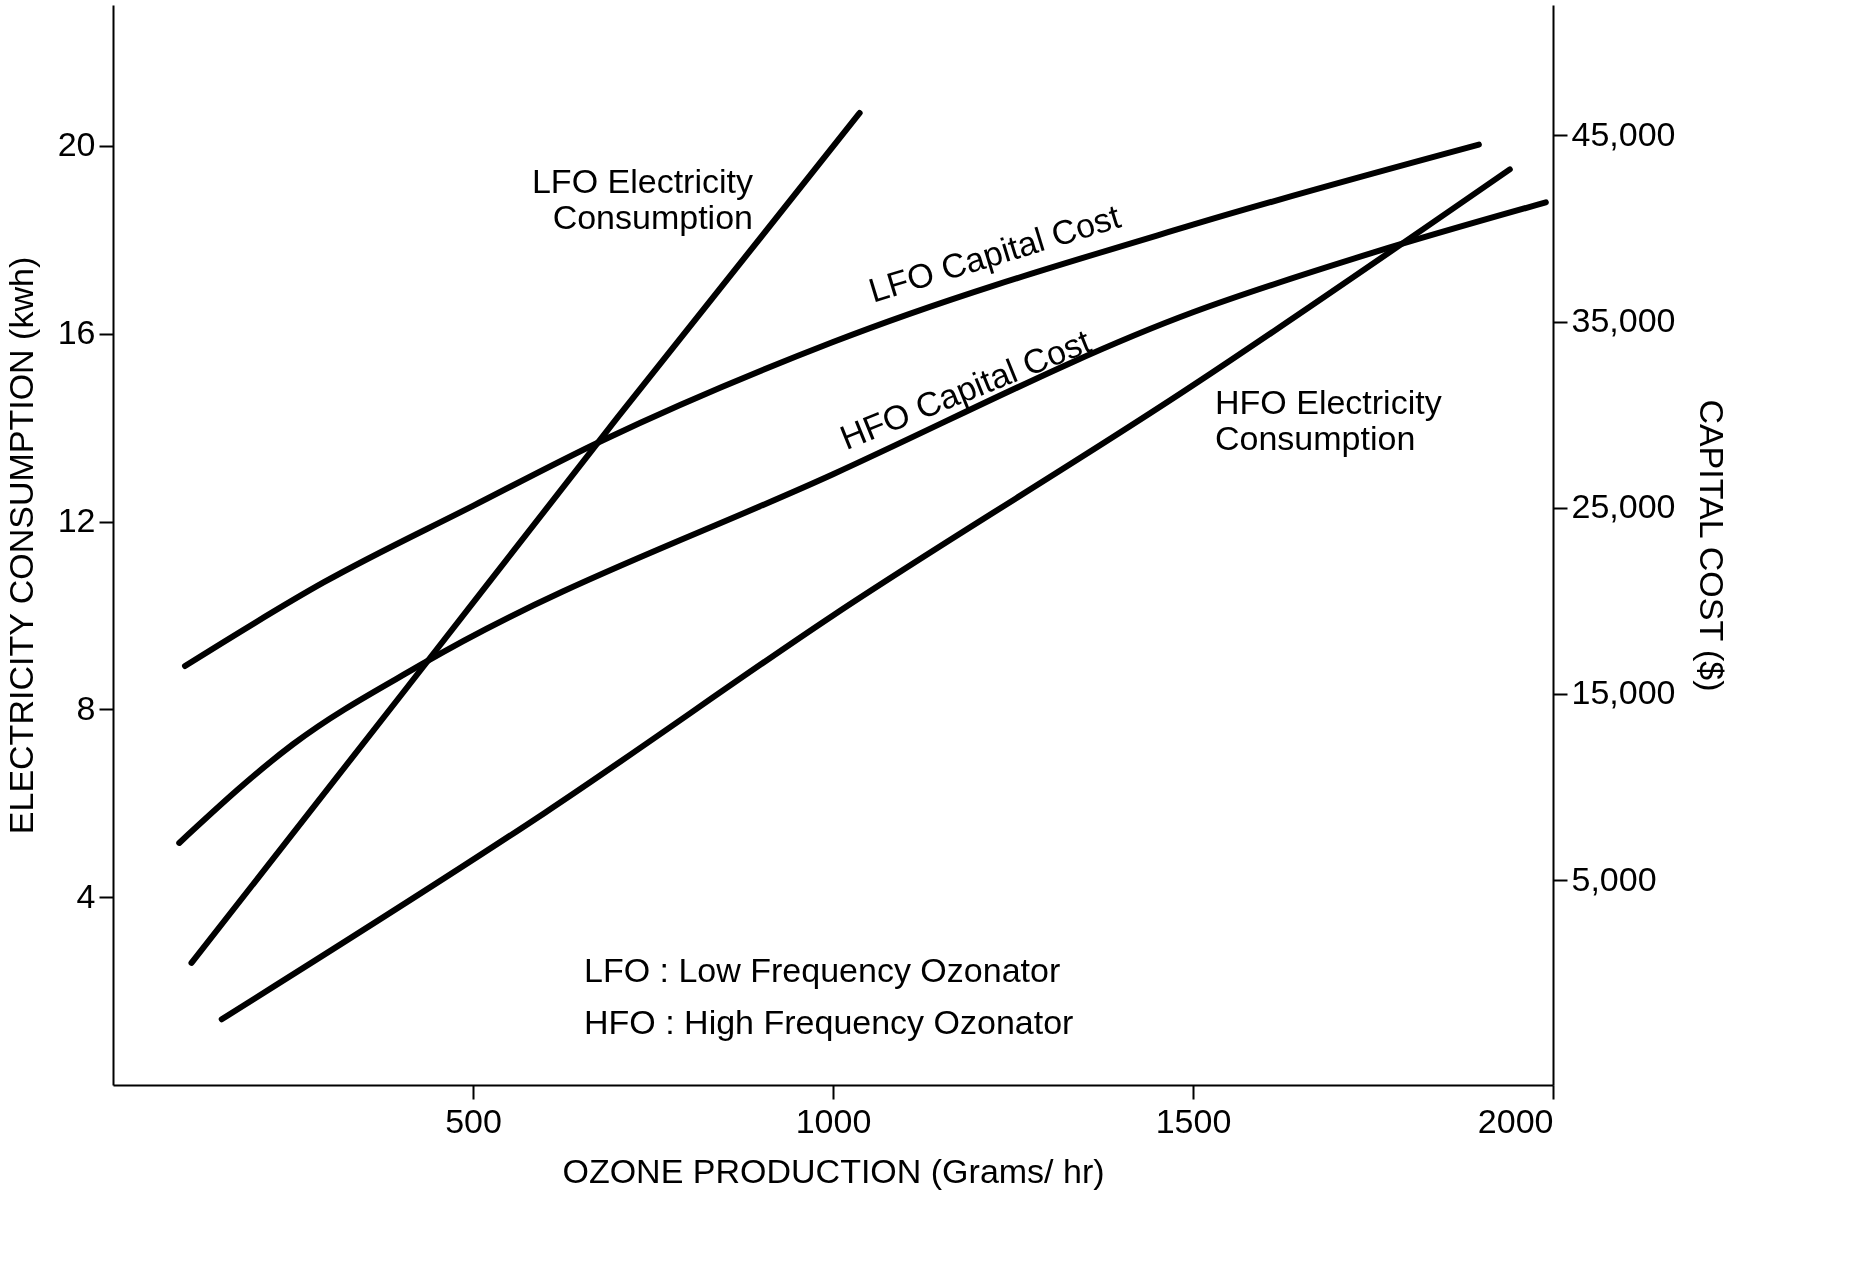 The width and height of the screenshot is (1872, 1283). What do you see at coordinates (1623, 320) in the screenshot?
I see `y2-tick-label: 35,000` at bounding box center [1623, 320].